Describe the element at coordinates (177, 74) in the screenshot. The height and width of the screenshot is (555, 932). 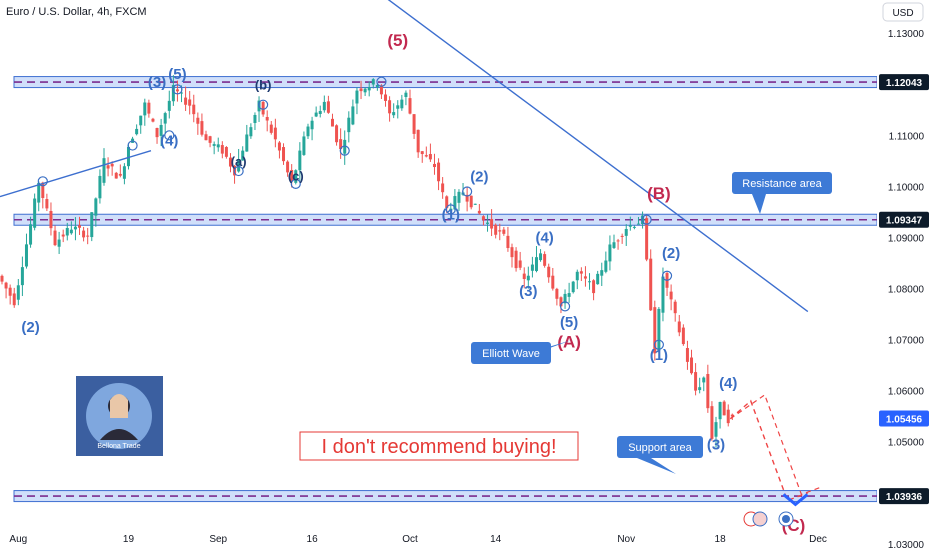
I see `wave-label: (5)` at that location.